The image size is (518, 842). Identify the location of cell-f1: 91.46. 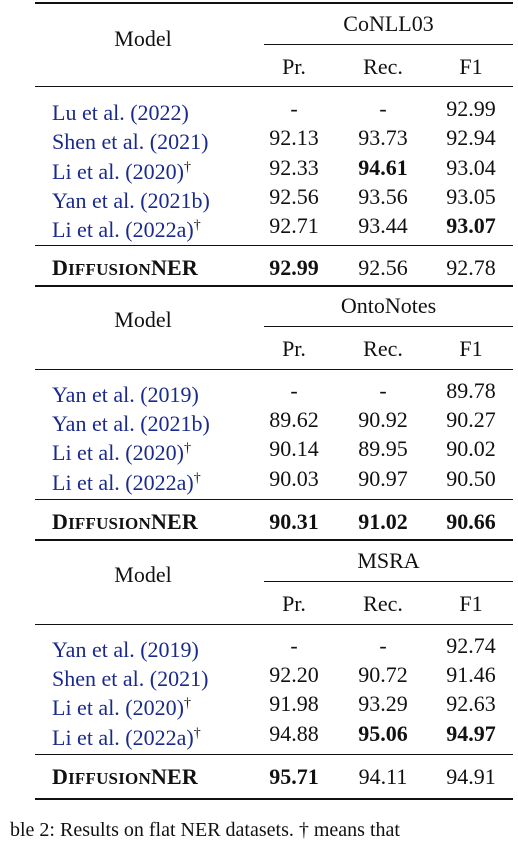
(471, 674).